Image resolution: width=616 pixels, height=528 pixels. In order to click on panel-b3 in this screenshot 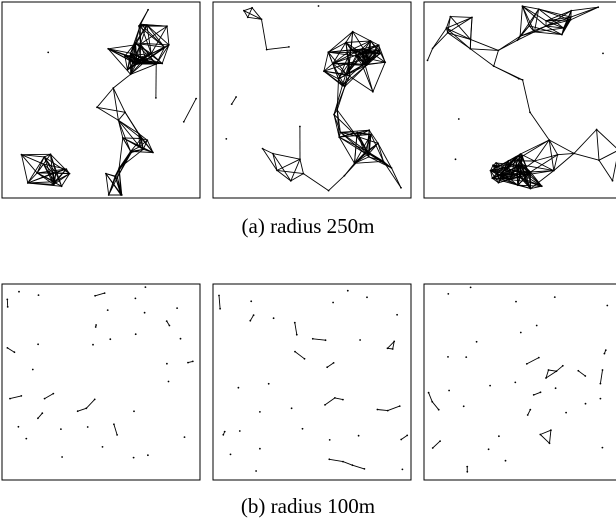, I will do `click(519, 382)`.